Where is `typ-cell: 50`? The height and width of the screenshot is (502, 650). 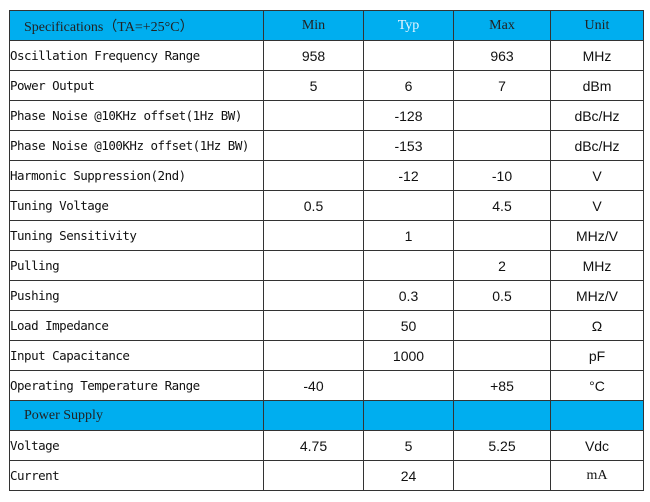
typ-cell: 50 is located at coordinates (408, 325).